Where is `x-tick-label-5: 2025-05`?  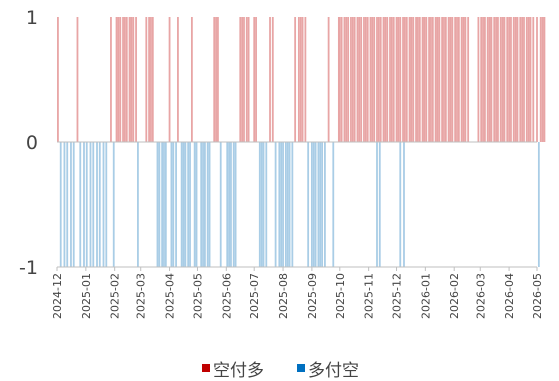 x-tick-label-5: 2025-05 is located at coordinates (197, 296).